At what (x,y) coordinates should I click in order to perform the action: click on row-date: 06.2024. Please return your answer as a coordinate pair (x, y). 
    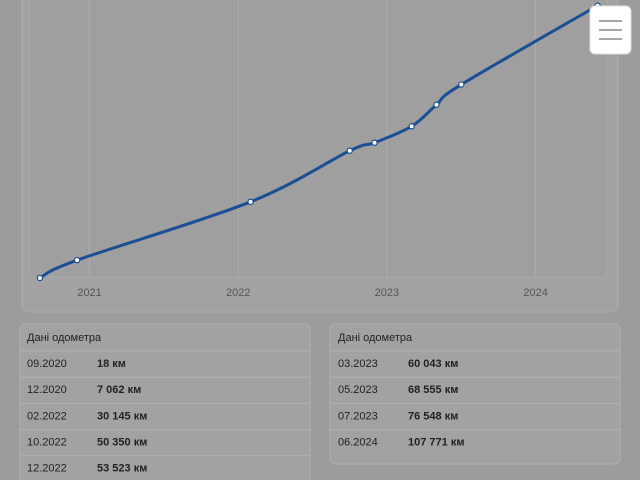
    Looking at the image, I should click on (358, 443).